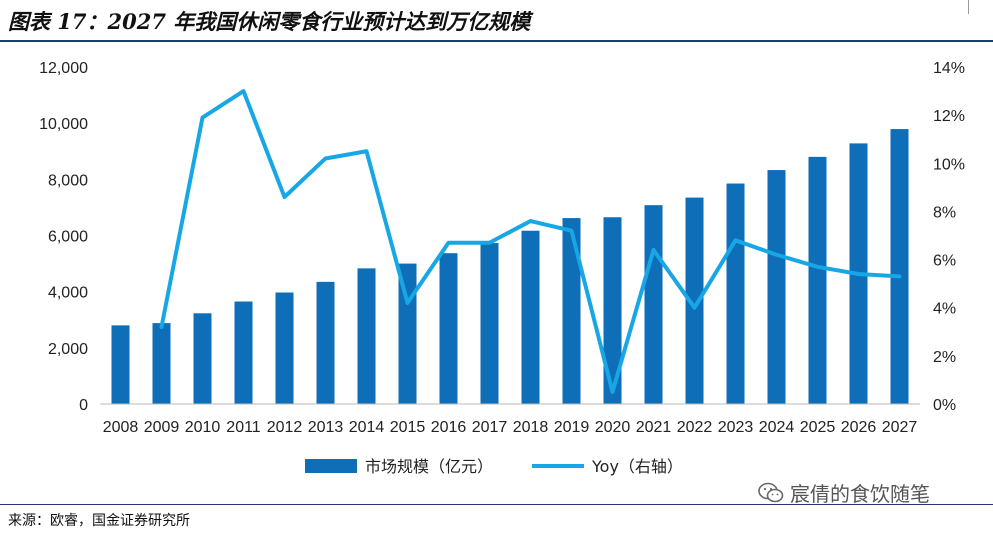 The image size is (993, 535). What do you see at coordinates (944, 261) in the screenshot?
I see `y-right-tick-label: 6%` at bounding box center [944, 261].